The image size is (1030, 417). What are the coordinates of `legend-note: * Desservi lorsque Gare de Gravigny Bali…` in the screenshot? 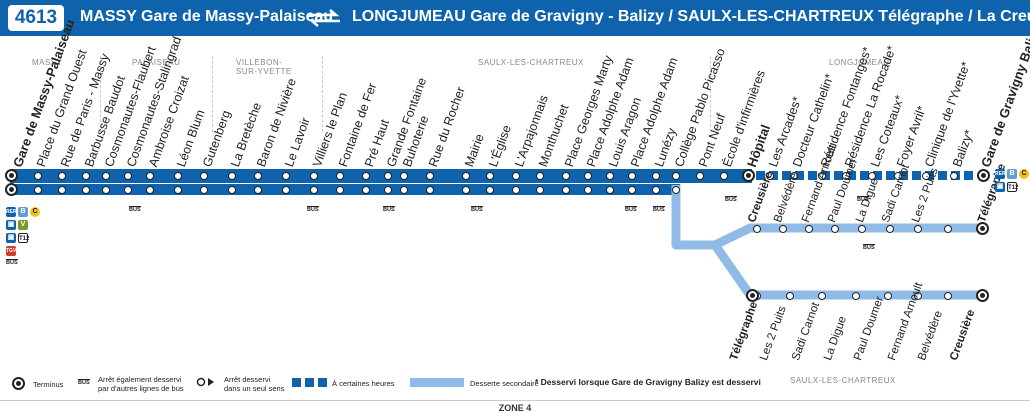 It's located at (648, 382).